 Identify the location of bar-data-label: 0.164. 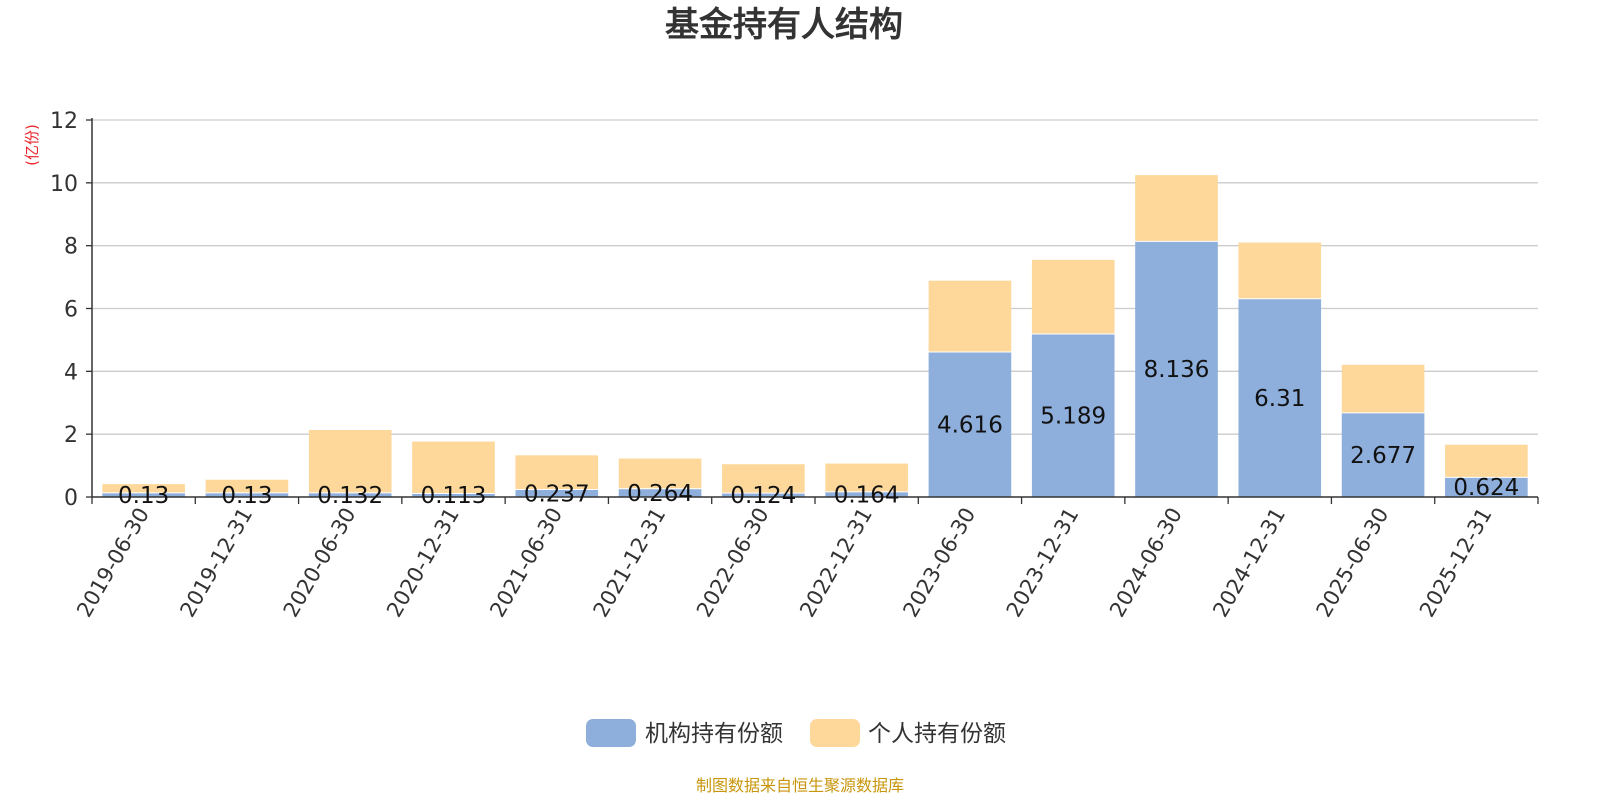
(867, 495).